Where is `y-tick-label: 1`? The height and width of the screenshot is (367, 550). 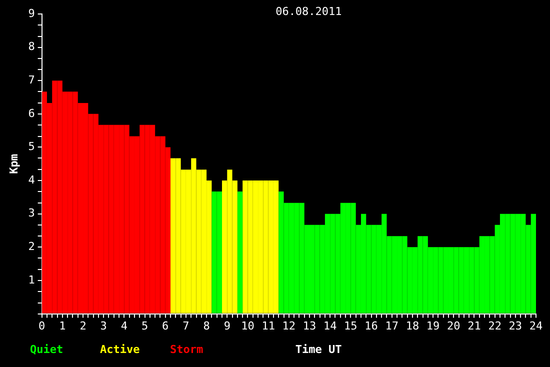 y-tick-label: 1 is located at coordinates (31, 279).